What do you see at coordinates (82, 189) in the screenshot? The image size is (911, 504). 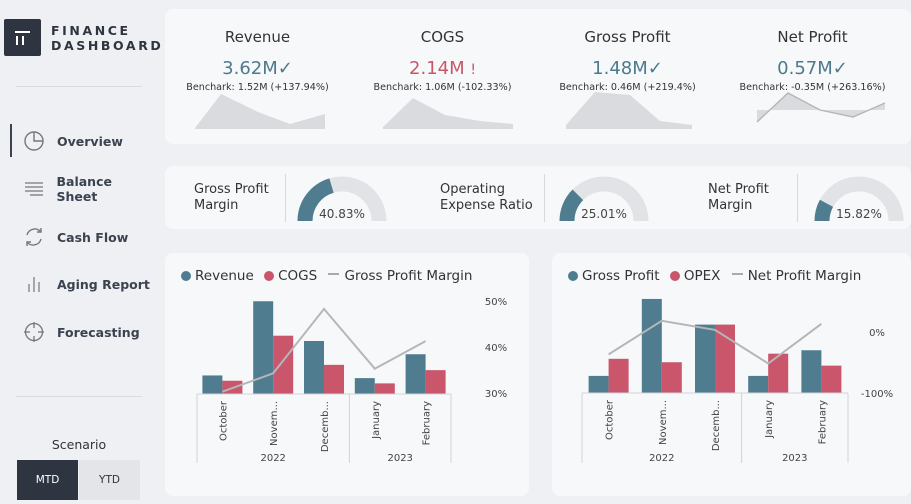 I see `sidebar-item-balance-sheet: Balance Sheet` at bounding box center [82, 189].